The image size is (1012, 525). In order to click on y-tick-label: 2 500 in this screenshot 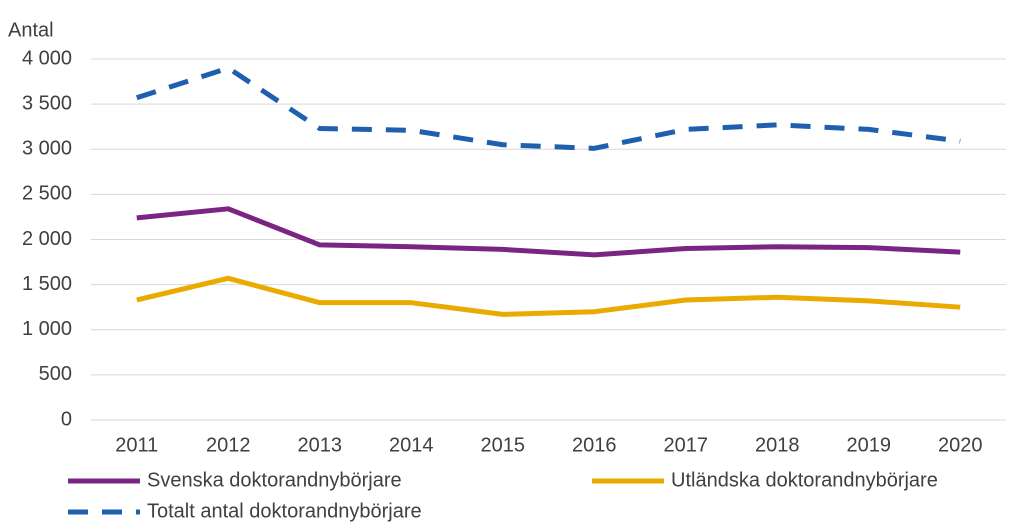, I will do `click(47, 194)`.